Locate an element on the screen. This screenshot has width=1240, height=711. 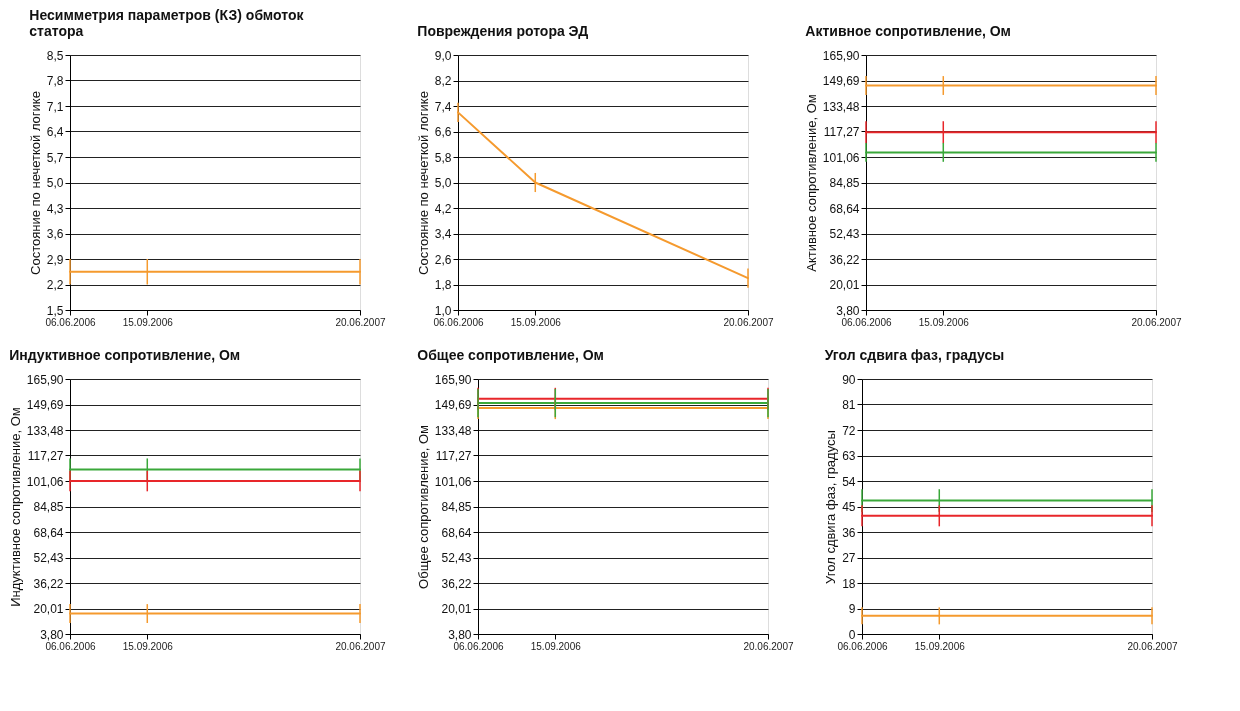
y-axis-title: Активное сопротивление, Ом is located at coordinates (811, 183).